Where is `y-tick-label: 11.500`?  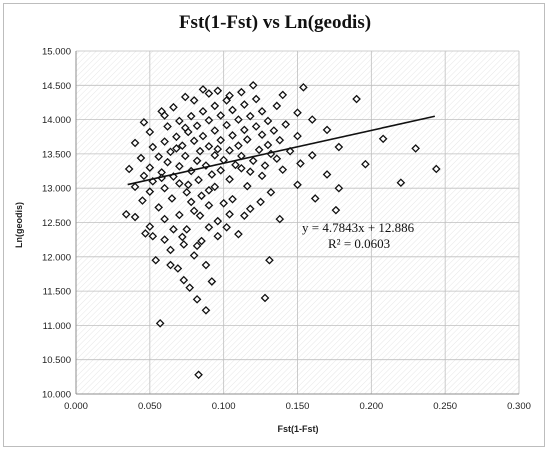
y-tick-label: 11.500 is located at coordinates (57, 292).